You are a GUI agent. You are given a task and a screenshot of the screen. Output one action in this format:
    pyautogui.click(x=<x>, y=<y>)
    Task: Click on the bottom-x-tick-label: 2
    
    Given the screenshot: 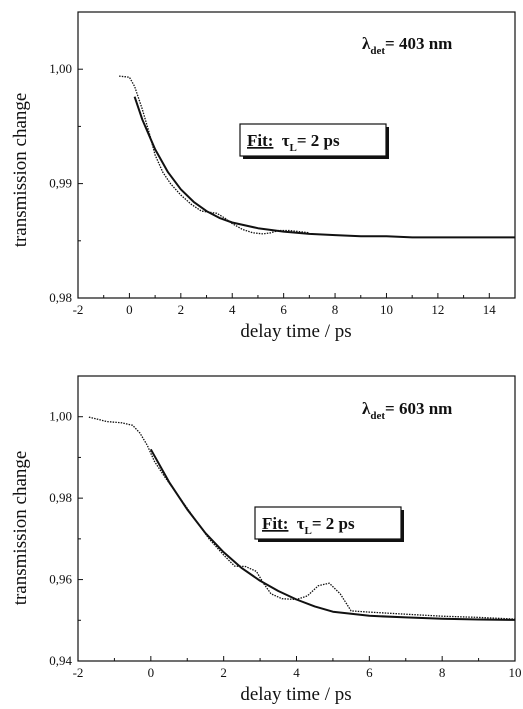 What is the action you would take?
    pyautogui.click(x=223, y=672)
    